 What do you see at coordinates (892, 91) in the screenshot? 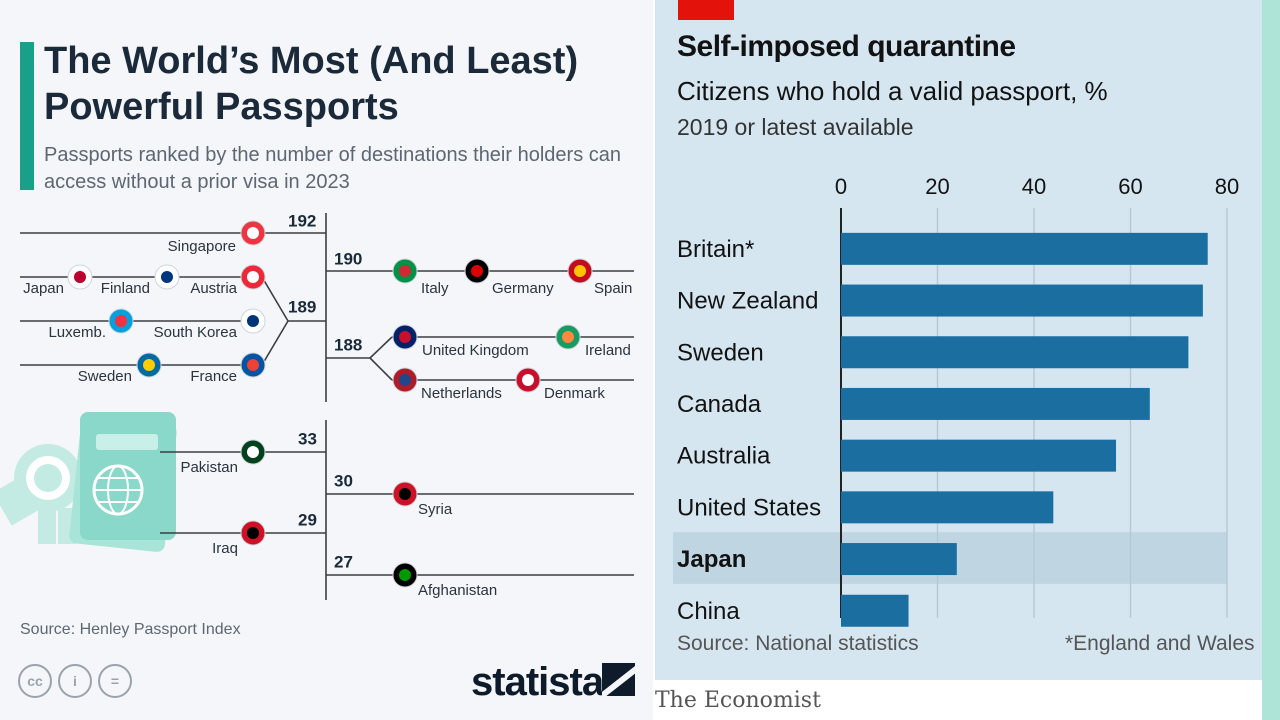
I see `economist-subtitle: Citizens who hold a valid passport, %` at bounding box center [892, 91].